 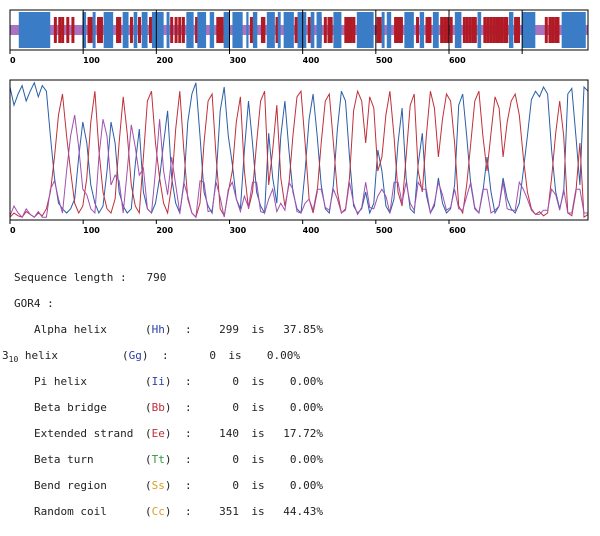 I want to click on x-tick-label: 200, so click(x=164, y=60).